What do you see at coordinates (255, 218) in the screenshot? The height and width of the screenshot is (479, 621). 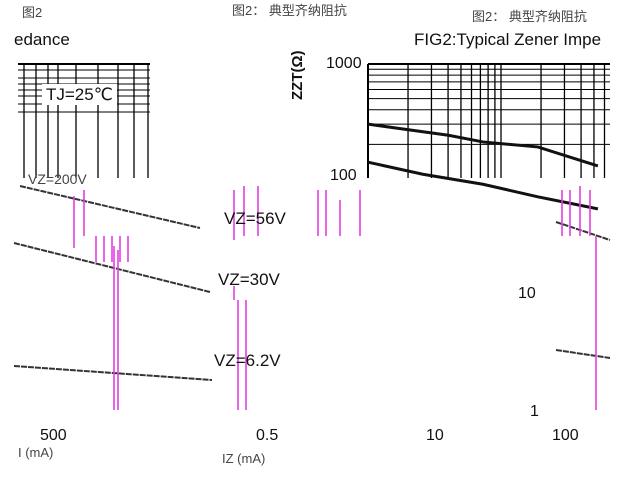 I see `series-label-vz56: VZ=56V` at bounding box center [255, 218].